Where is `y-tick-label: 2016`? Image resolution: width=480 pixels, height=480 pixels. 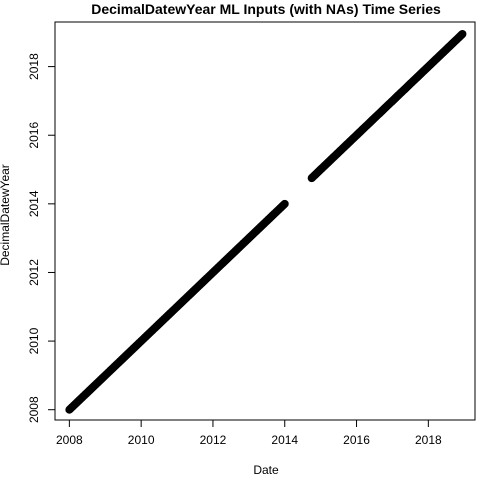 y-tick-label: 2016 is located at coordinates (34, 135).